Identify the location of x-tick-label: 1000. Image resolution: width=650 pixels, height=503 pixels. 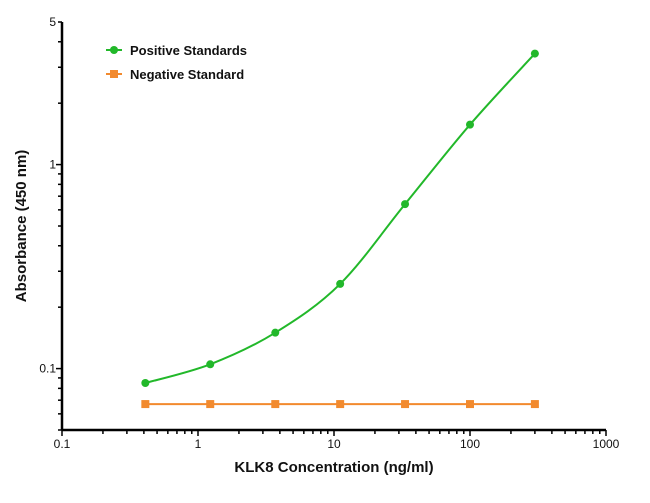
(606, 444).